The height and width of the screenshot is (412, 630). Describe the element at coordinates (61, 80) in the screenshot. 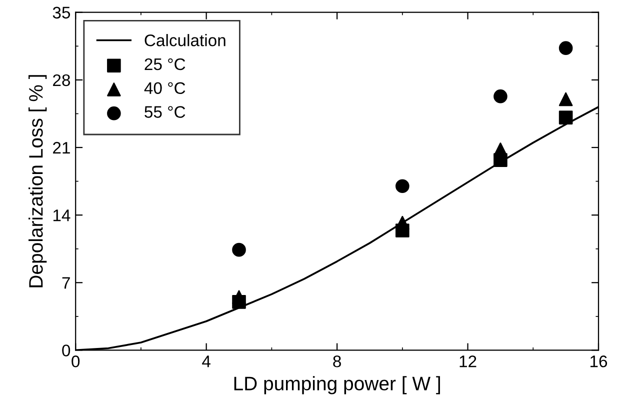

I see `y-tick-label: 28` at that location.